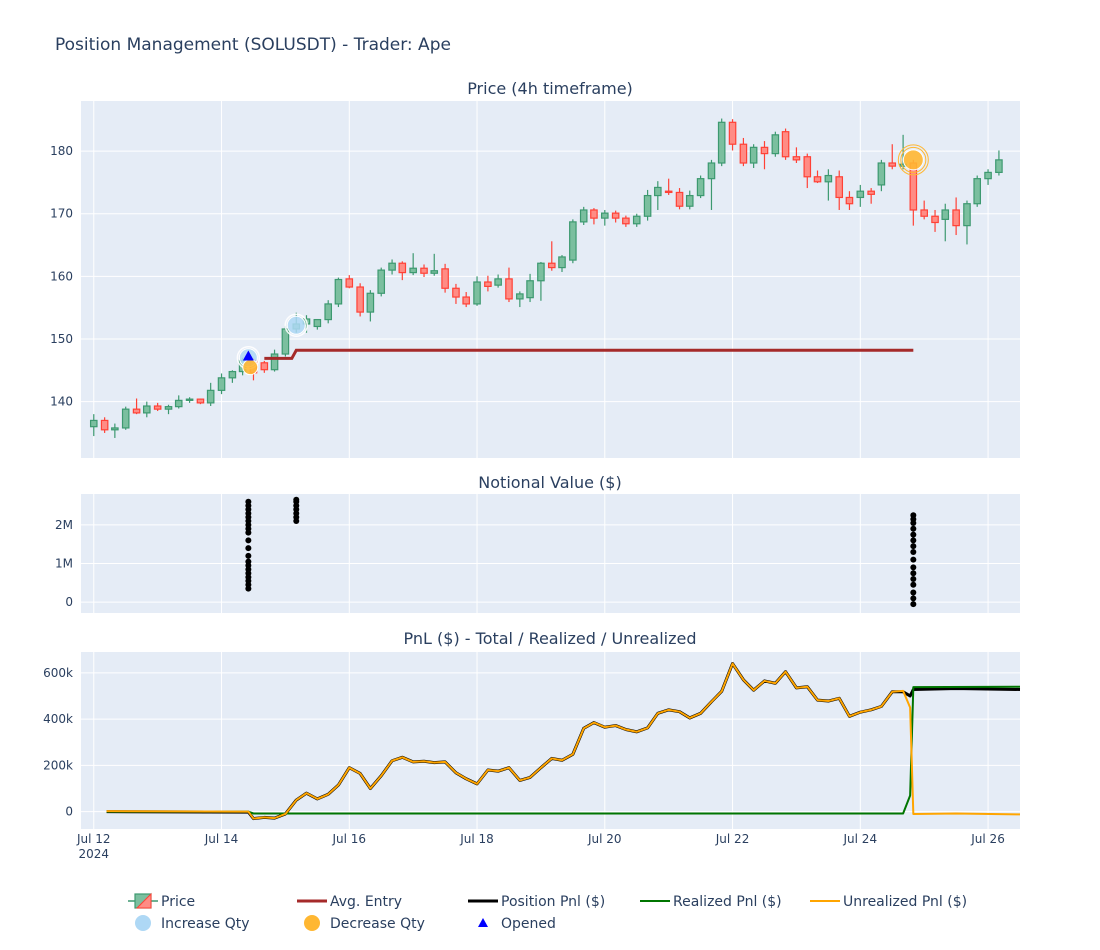 Image resolution: width=1100 pixels, height=950 pixels. Describe the element at coordinates (61, 339) in the screenshot. I see `price-y-tick-label: 150` at that location.